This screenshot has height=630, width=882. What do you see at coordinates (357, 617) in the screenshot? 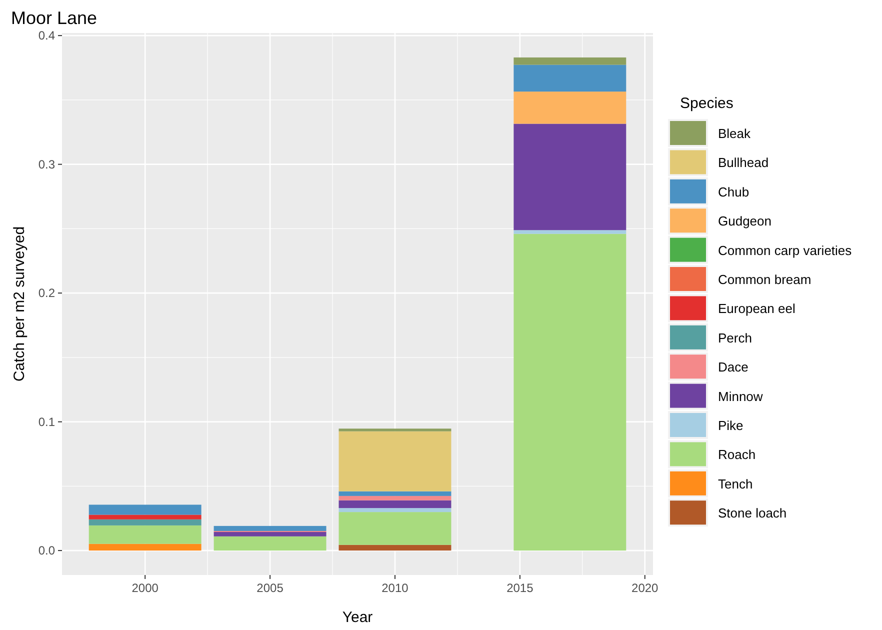
I see `x-axis-title: Year` at bounding box center [357, 617].